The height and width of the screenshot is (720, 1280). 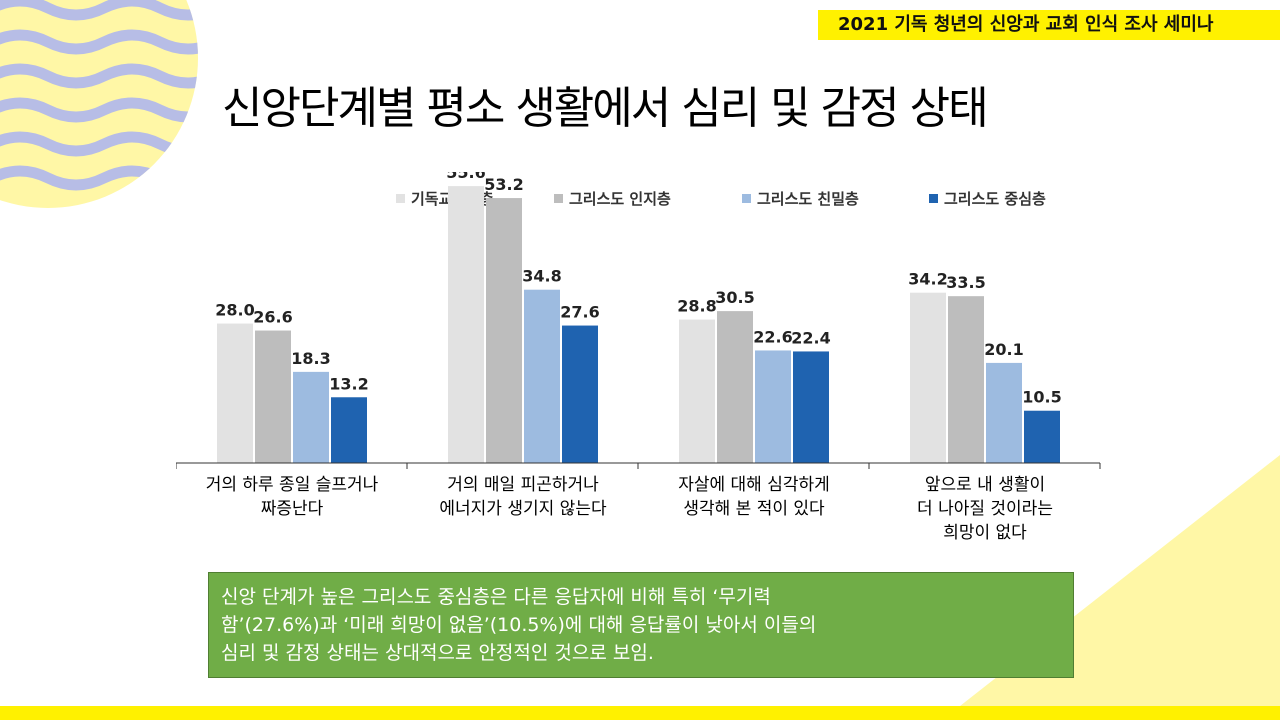 I want to click on legend-label: 그리스도 인지층, so click(x=620, y=199).